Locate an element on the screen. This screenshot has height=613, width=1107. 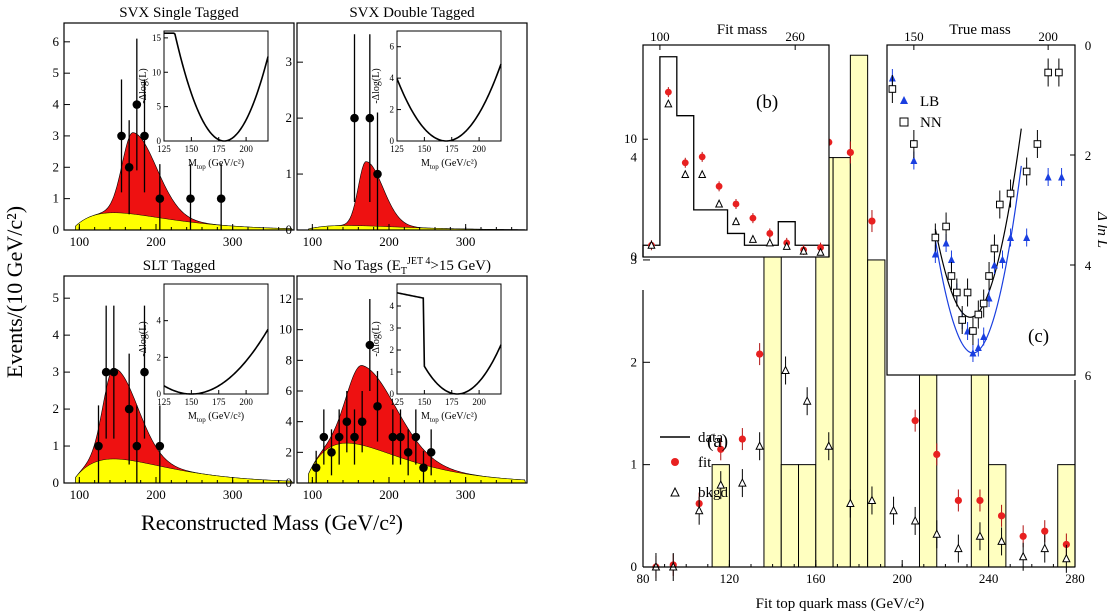
legend-lb-swatch is located at coordinates (904, 100).